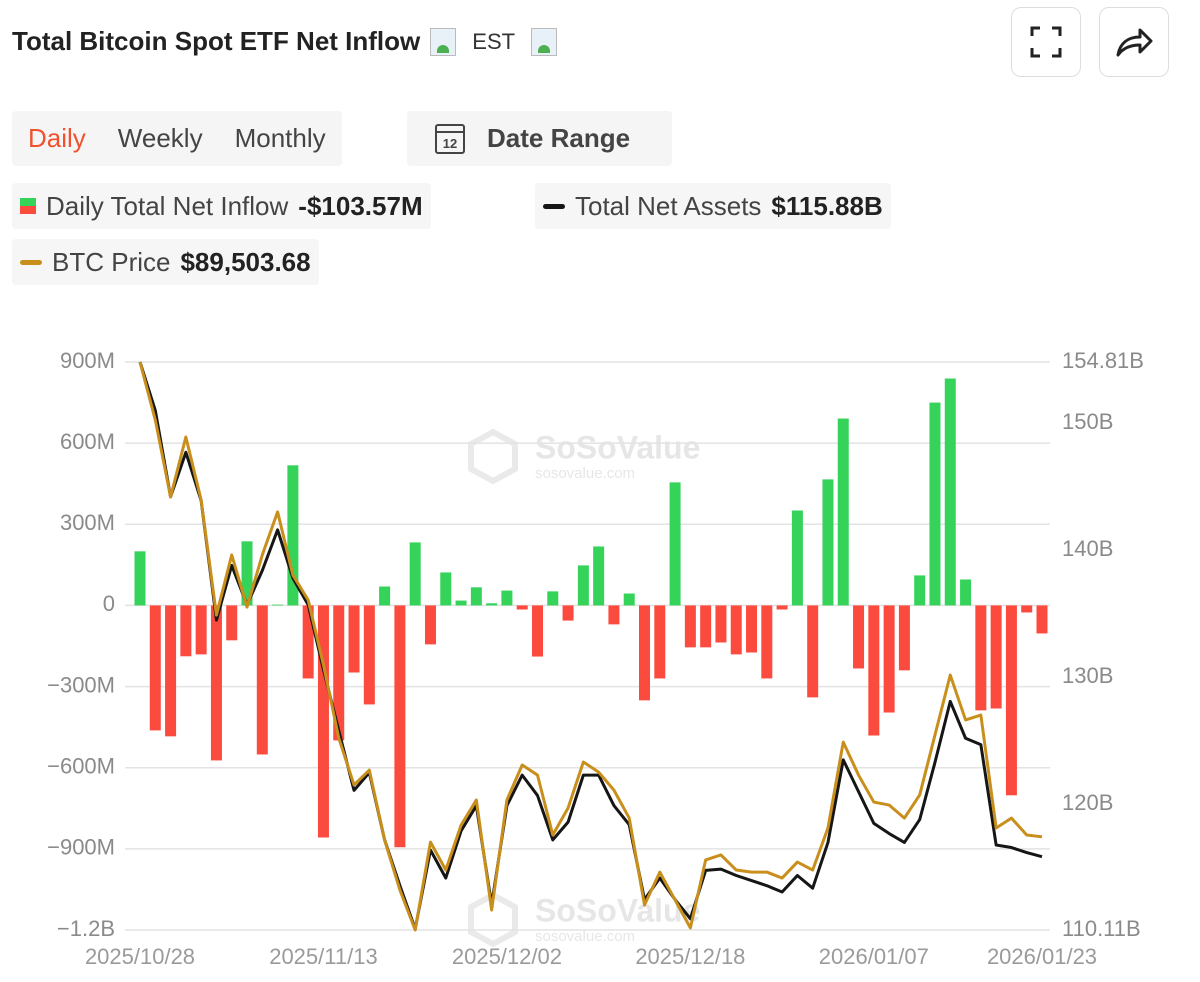 The height and width of the screenshot is (982, 1200). I want to click on timezone: EST, so click(494, 41).